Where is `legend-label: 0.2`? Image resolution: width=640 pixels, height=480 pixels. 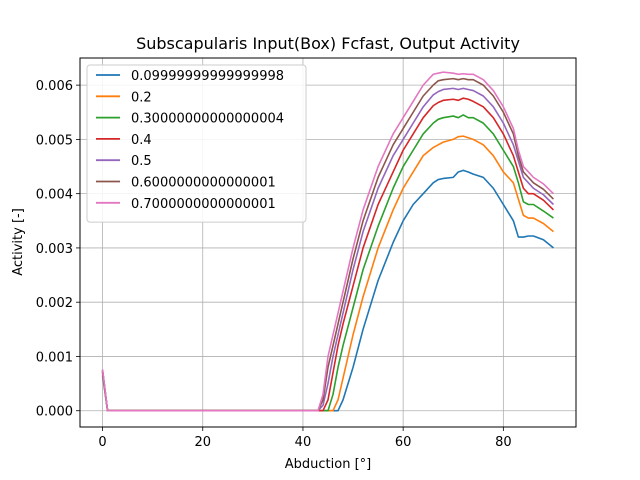 legend-label: 0.2 is located at coordinates (141, 97).